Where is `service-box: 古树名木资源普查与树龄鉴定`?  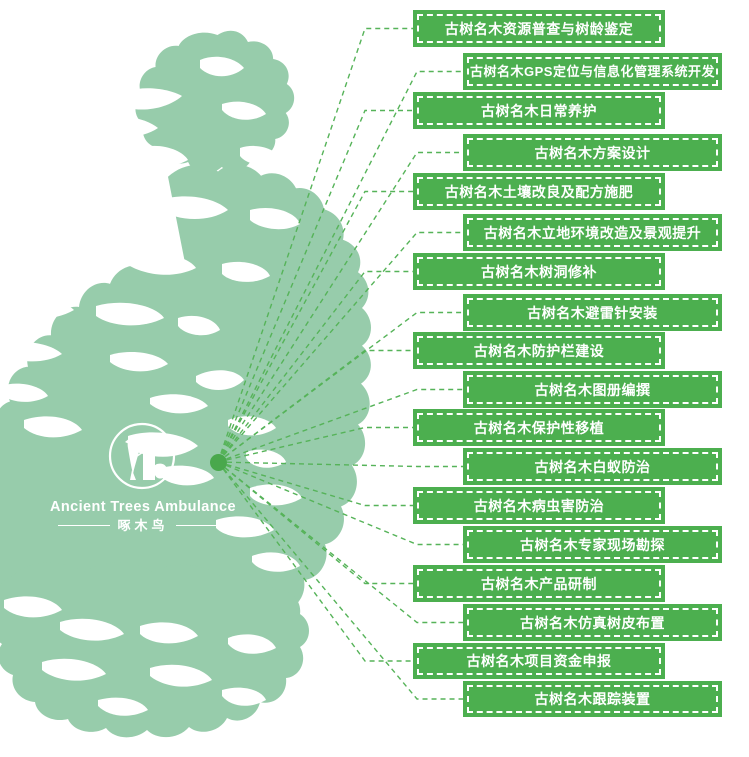
service-box: 古树名木资源普查与树龄鉴定 is located at coordinates (539, 28).